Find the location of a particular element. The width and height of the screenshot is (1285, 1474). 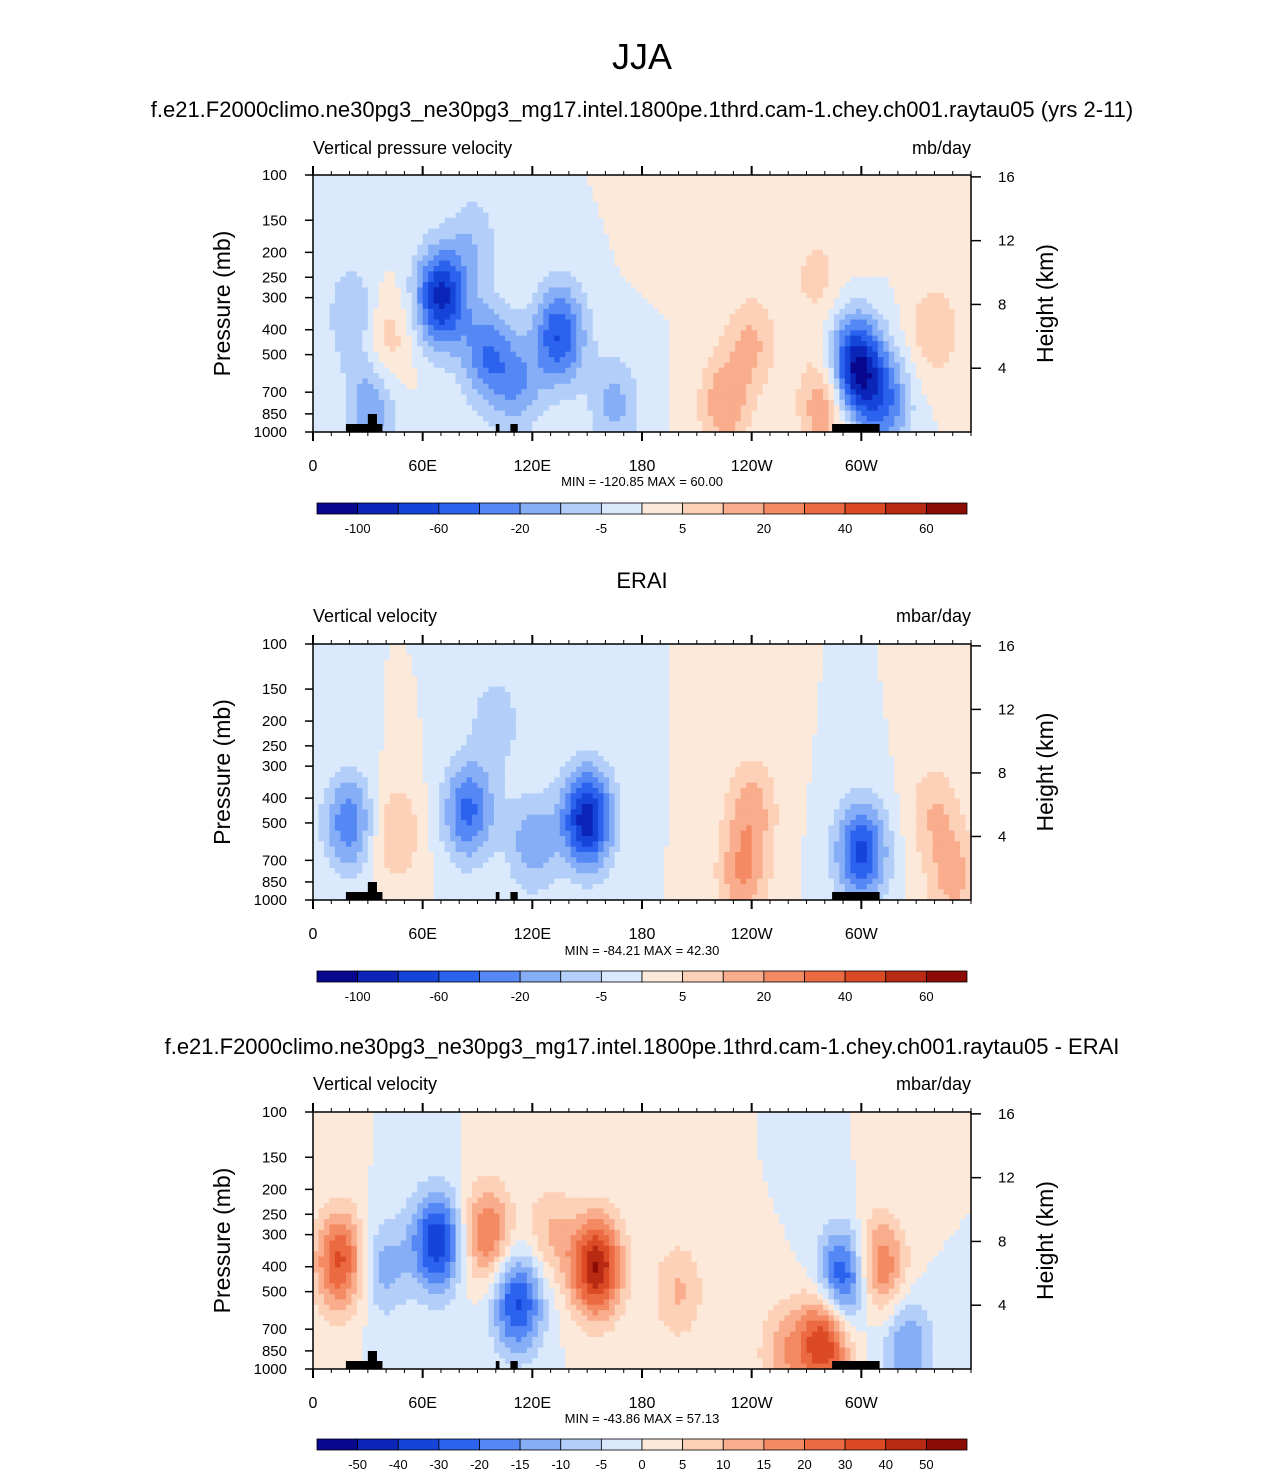

y2-tick-label: 4 is located at coordinates (1002, 368).